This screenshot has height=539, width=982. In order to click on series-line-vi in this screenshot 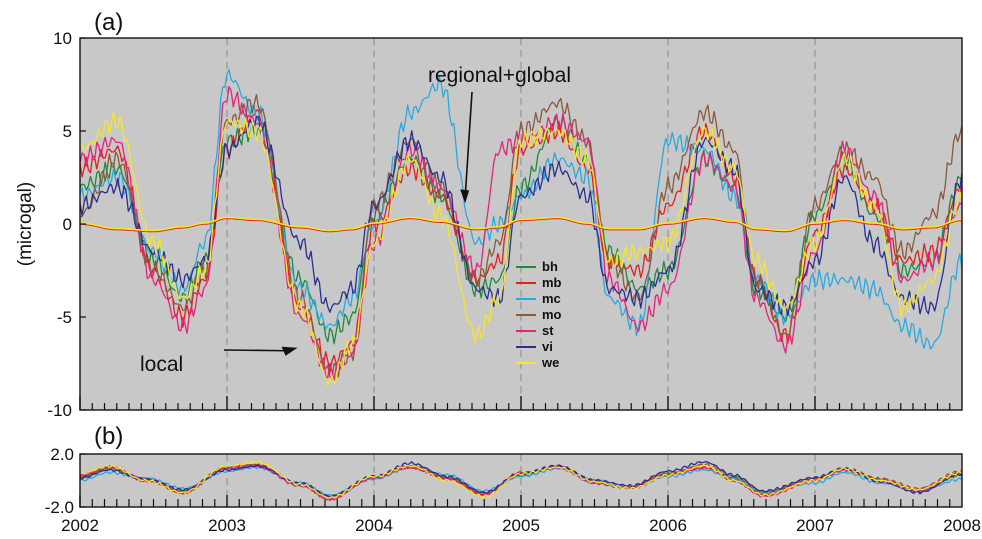, I will do `click(521, 479)`.